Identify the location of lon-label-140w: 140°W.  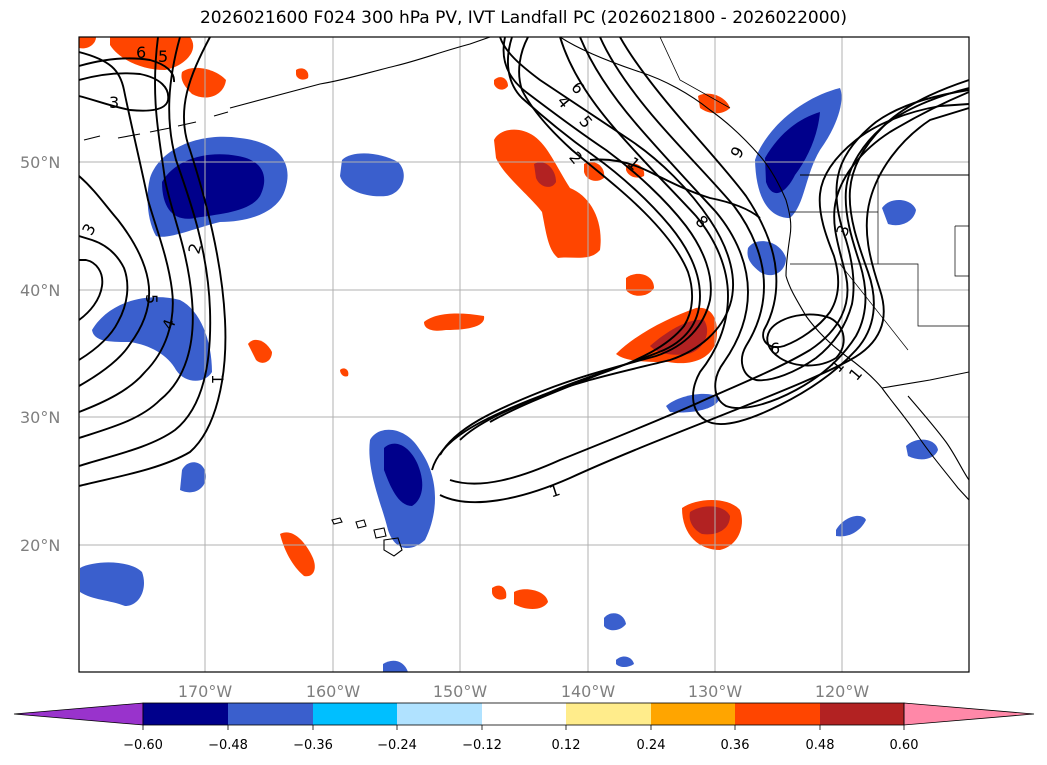
(588, 691).